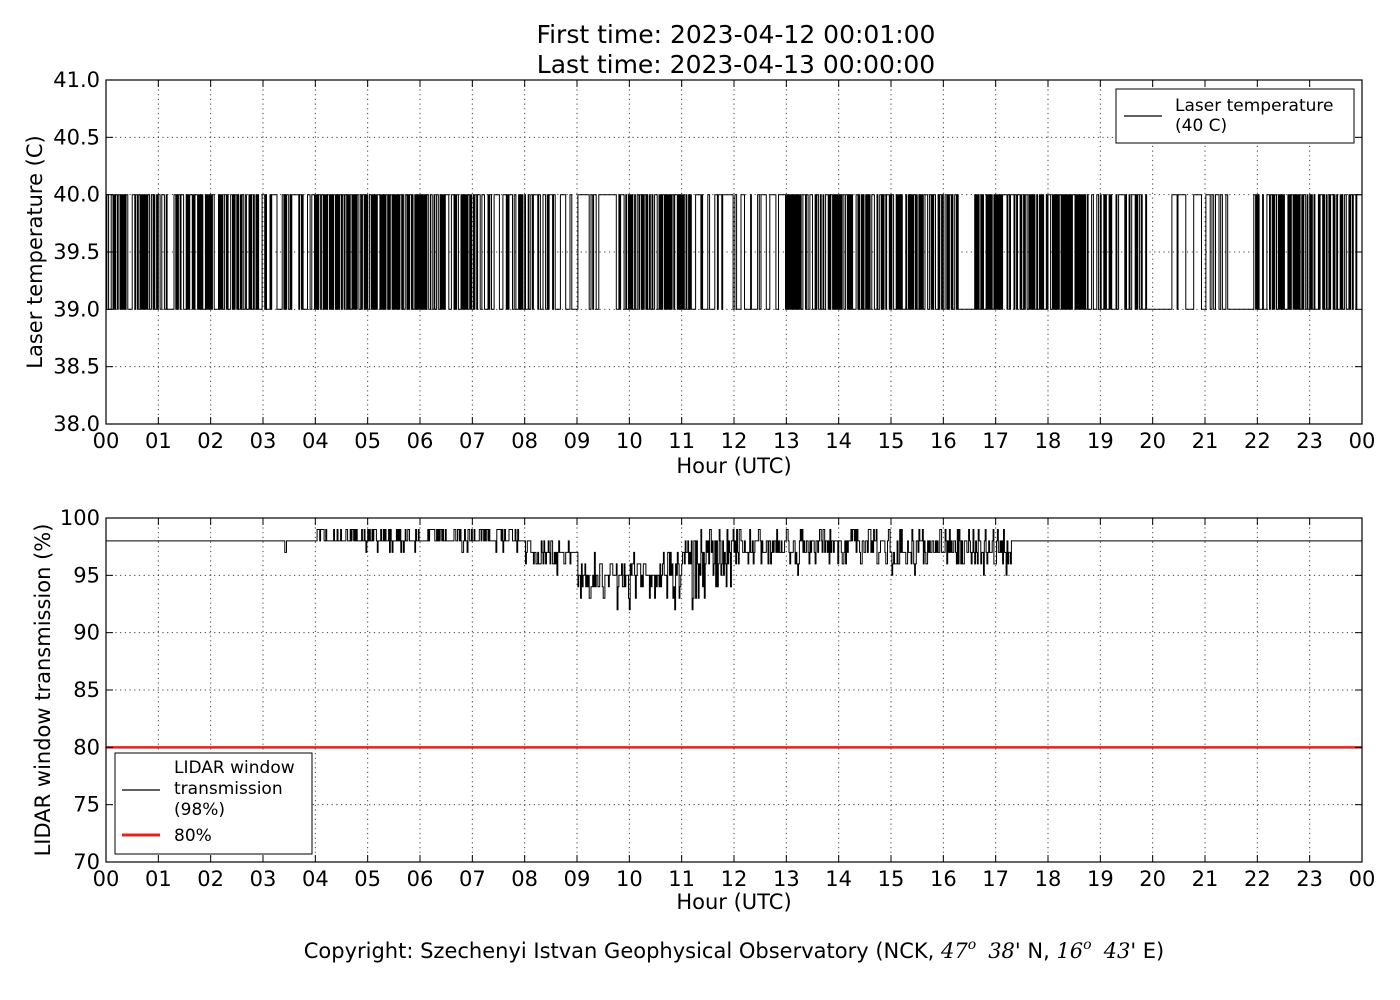 This screenshot has height=1000, width=1400. I want to click on laser-x-tick-label: 19, so click(1100, 441).